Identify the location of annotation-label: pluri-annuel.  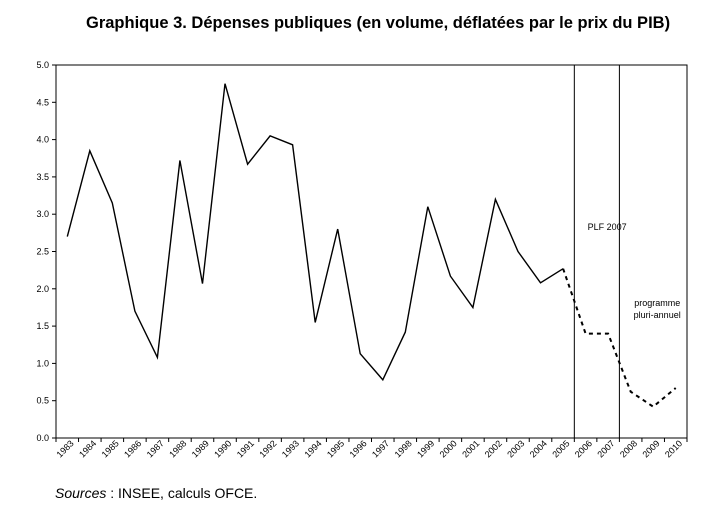
(657, 315).